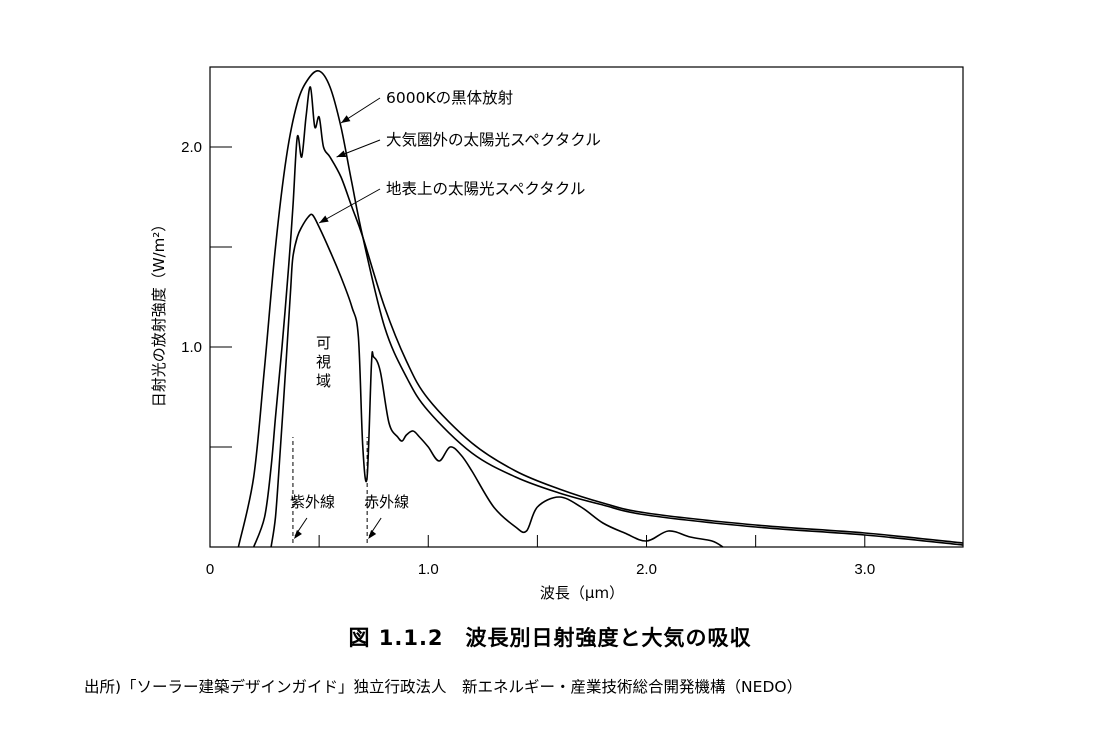 The height and width of the screenshot is (738, 1100). What do you see at coordinates (210, 569) in the screenshot?
I see `x-tick-label: 0` at bounding box center [210, 569].